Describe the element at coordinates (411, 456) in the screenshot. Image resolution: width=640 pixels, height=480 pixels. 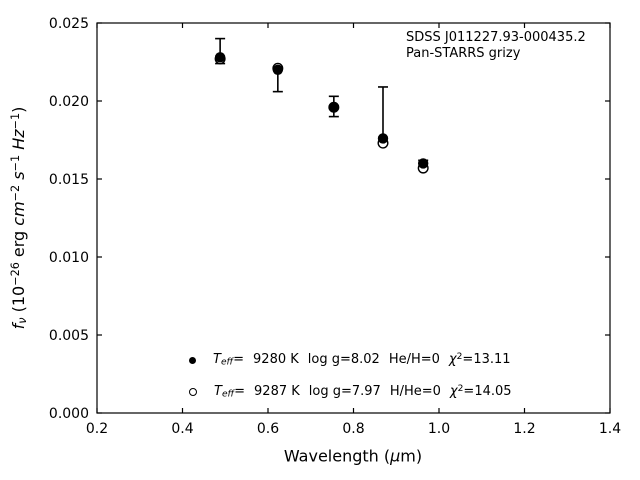
I see `xlabel-text: m)` at that location.